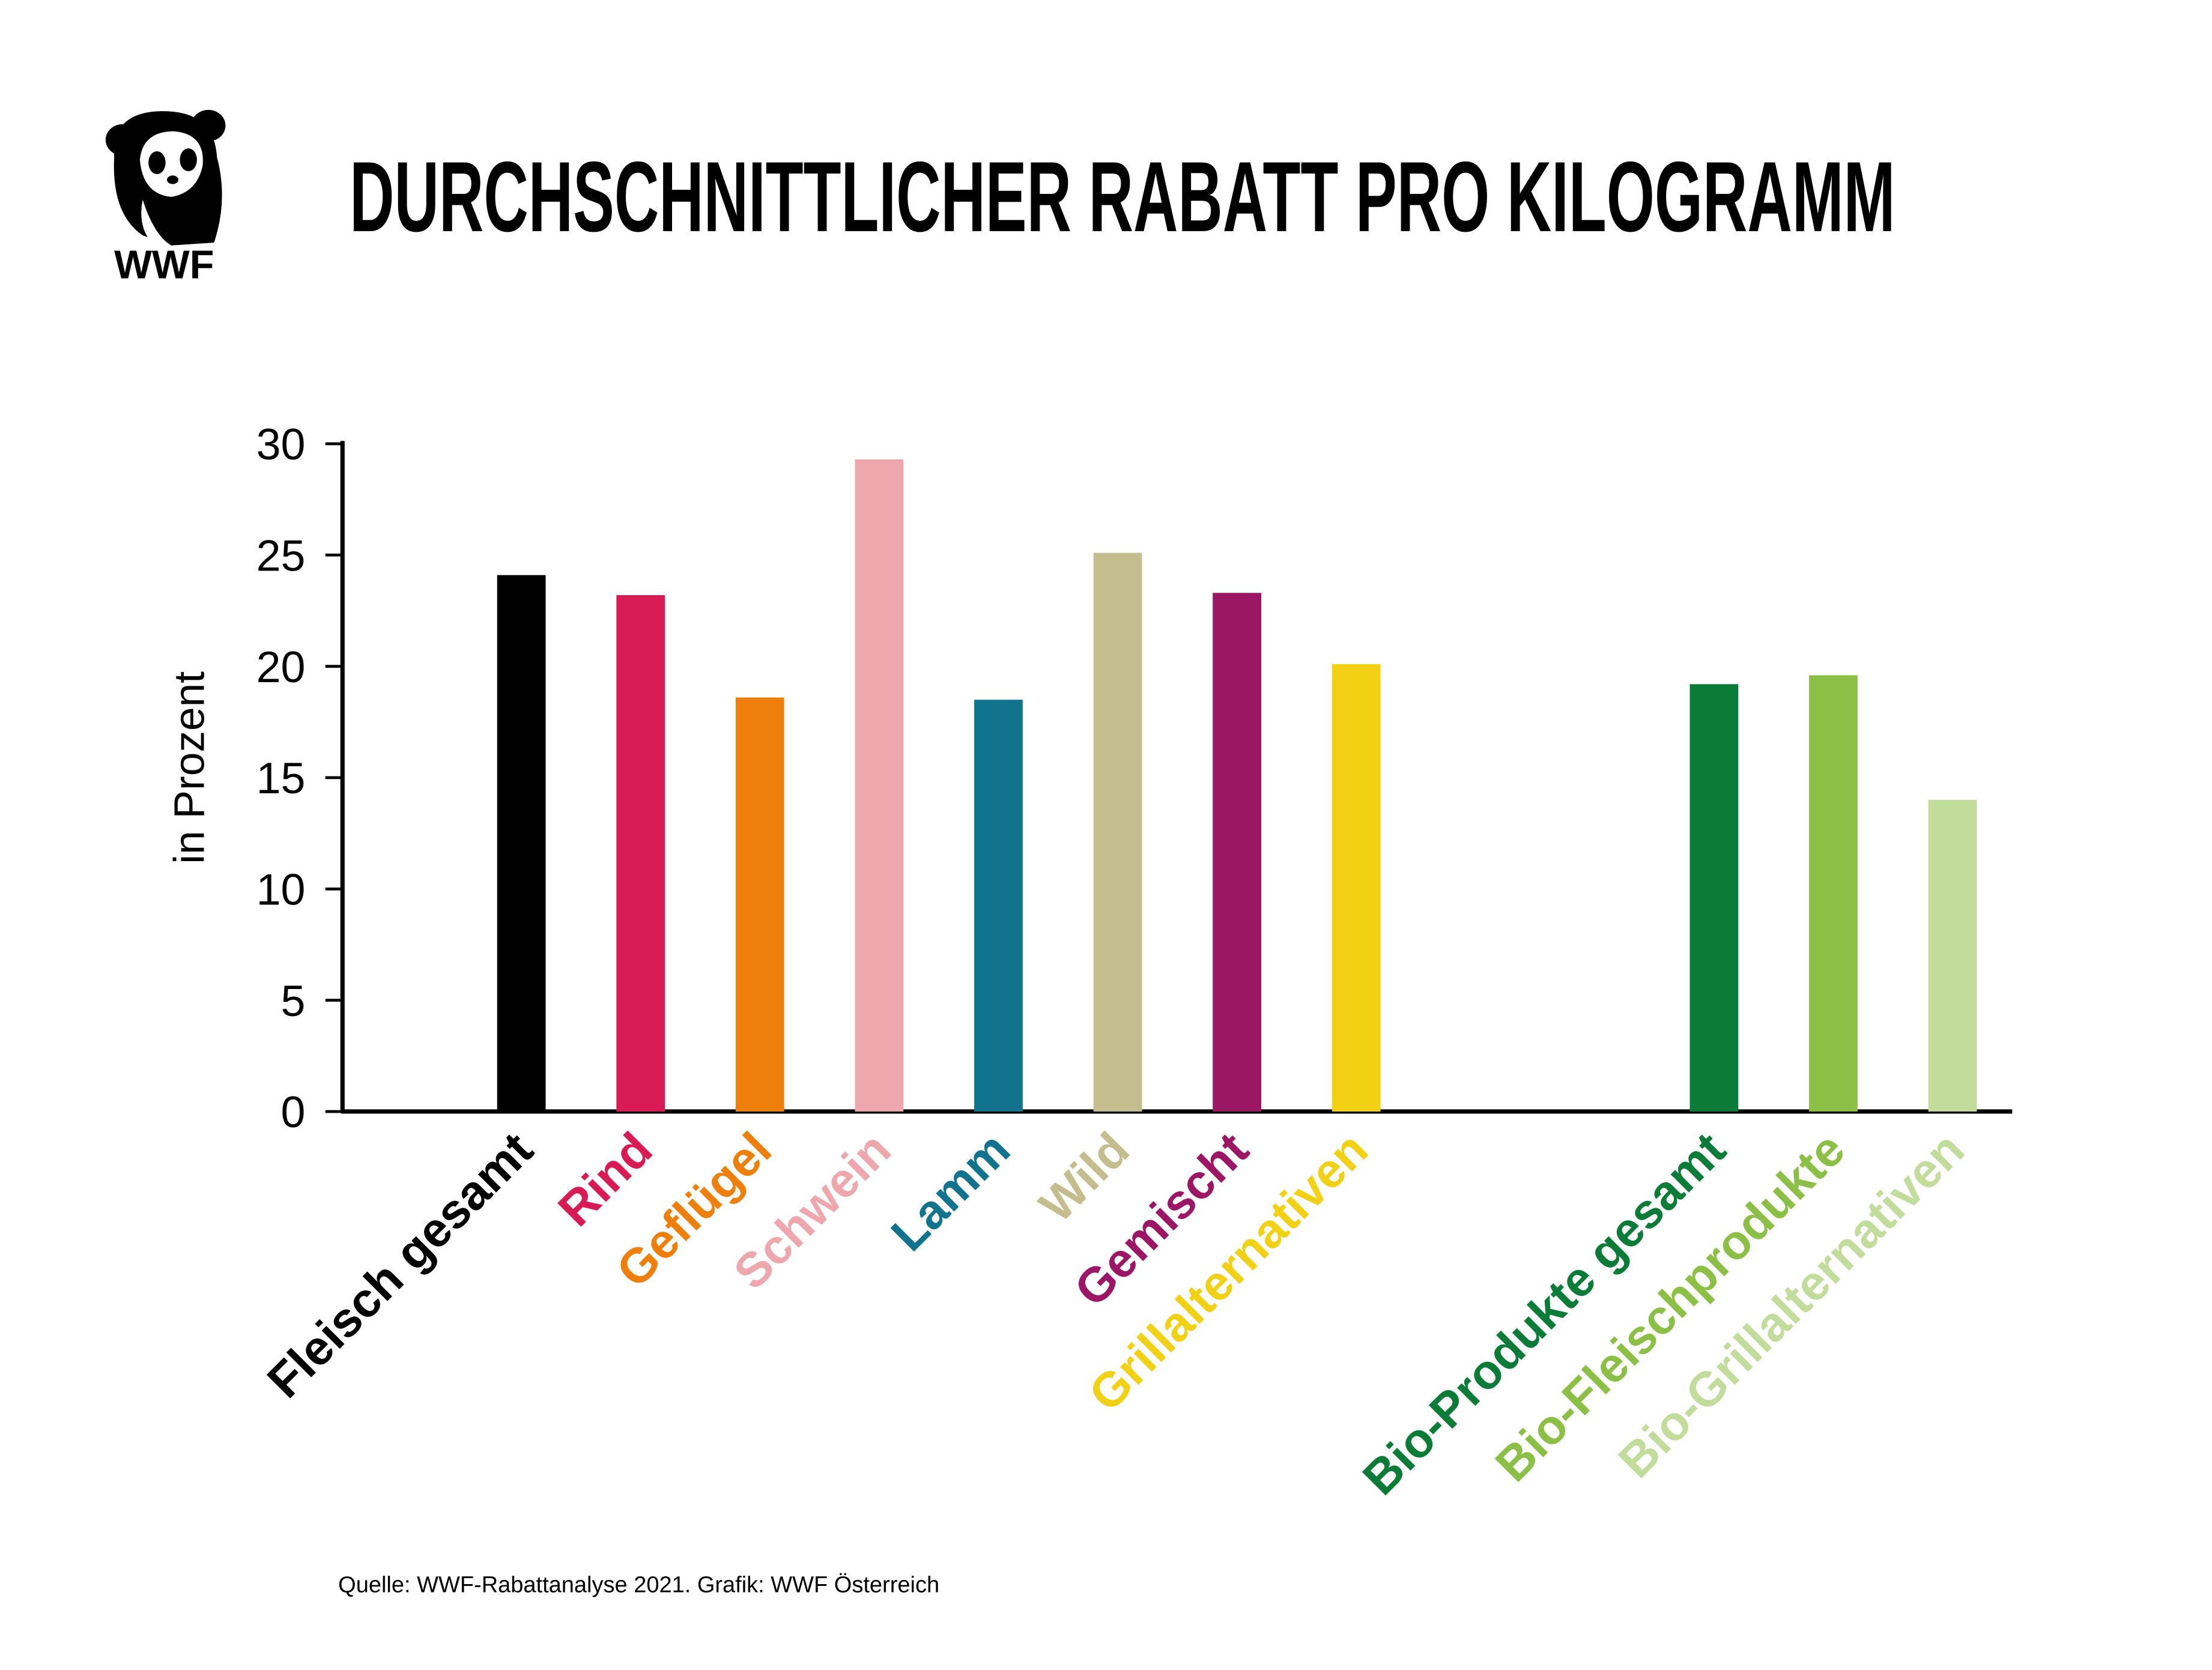  What do you see at coordinates (1085, 1177) in the screenshot?
I see `x-tick-label: Wild` at bounding box center [1085, 1177].